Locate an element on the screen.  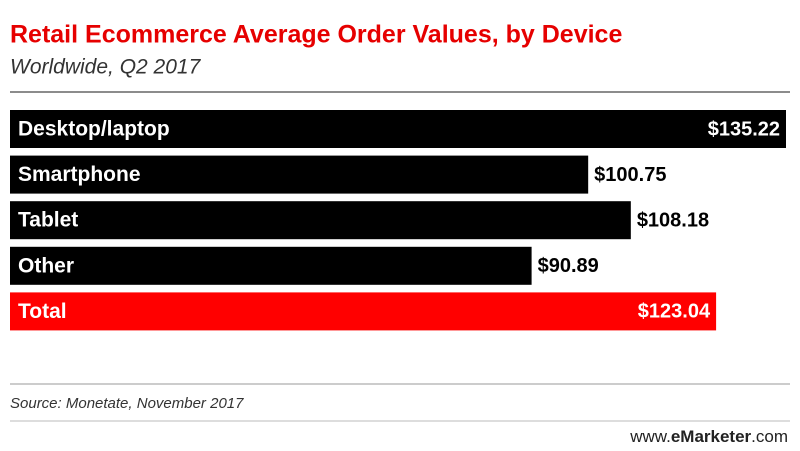
source: Source: Monetate, November 2017 is located at coordinates (127, 403).